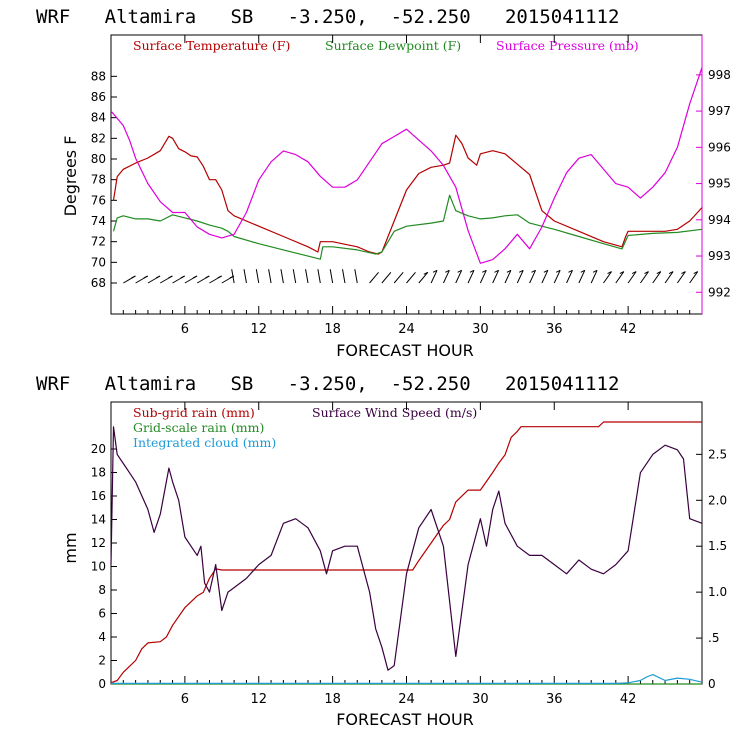 The image size is (740, 740). Describe the element at coordinates (98, 262) in the screenshot. I see `top-y-tick-label: 70` at that location.